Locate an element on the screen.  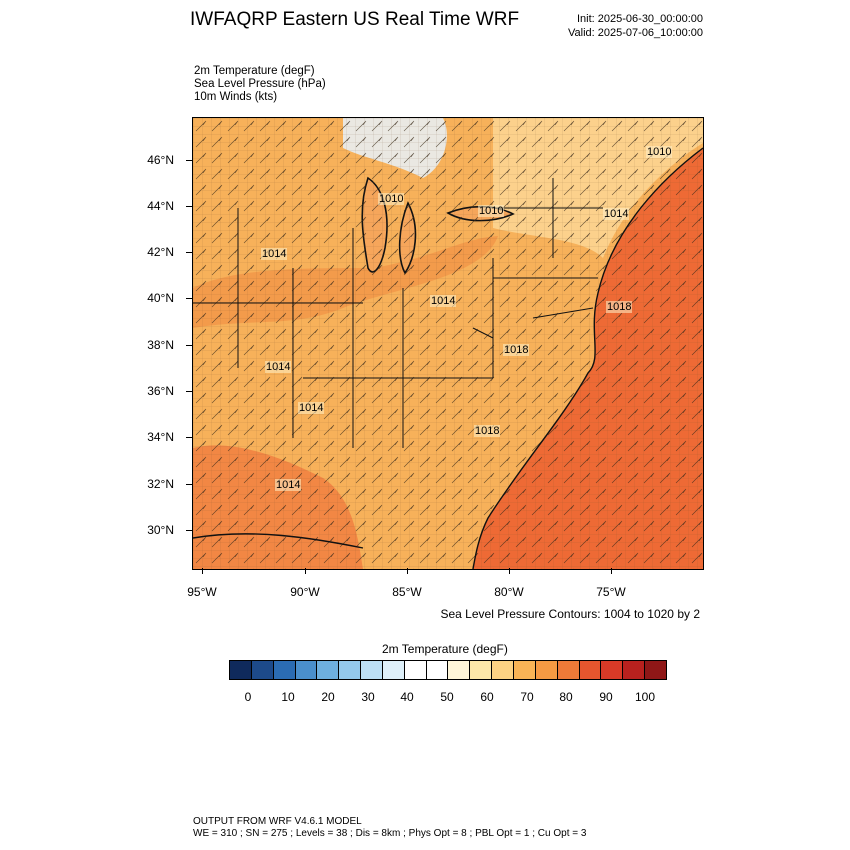
latitude-tick-label: 38°N is located at coordinates (160, 345).